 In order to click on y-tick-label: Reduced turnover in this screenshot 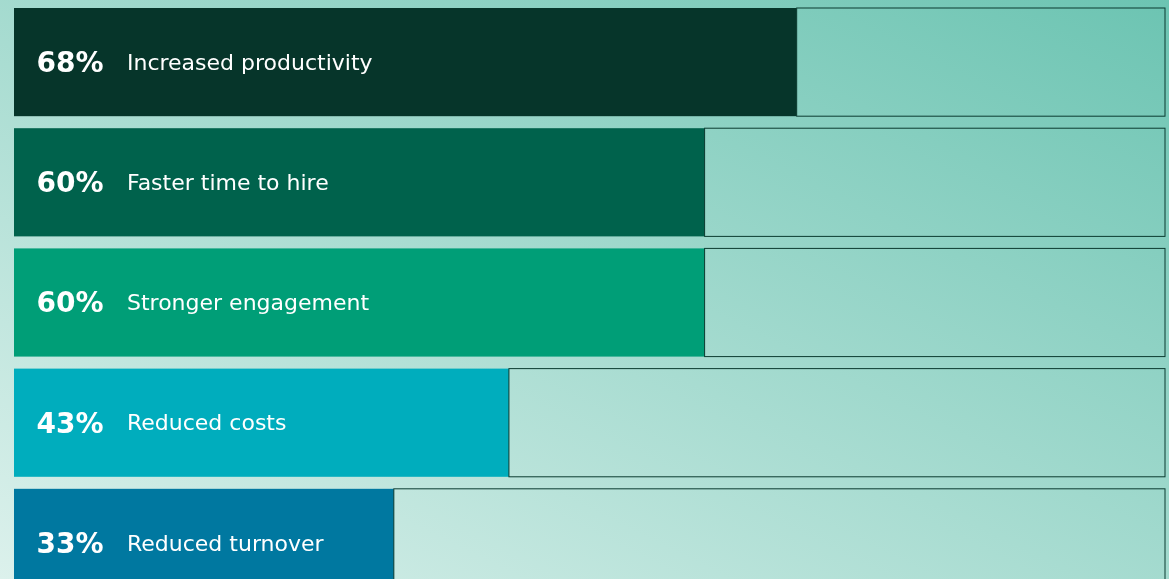, I will do `click(226, 543)`.